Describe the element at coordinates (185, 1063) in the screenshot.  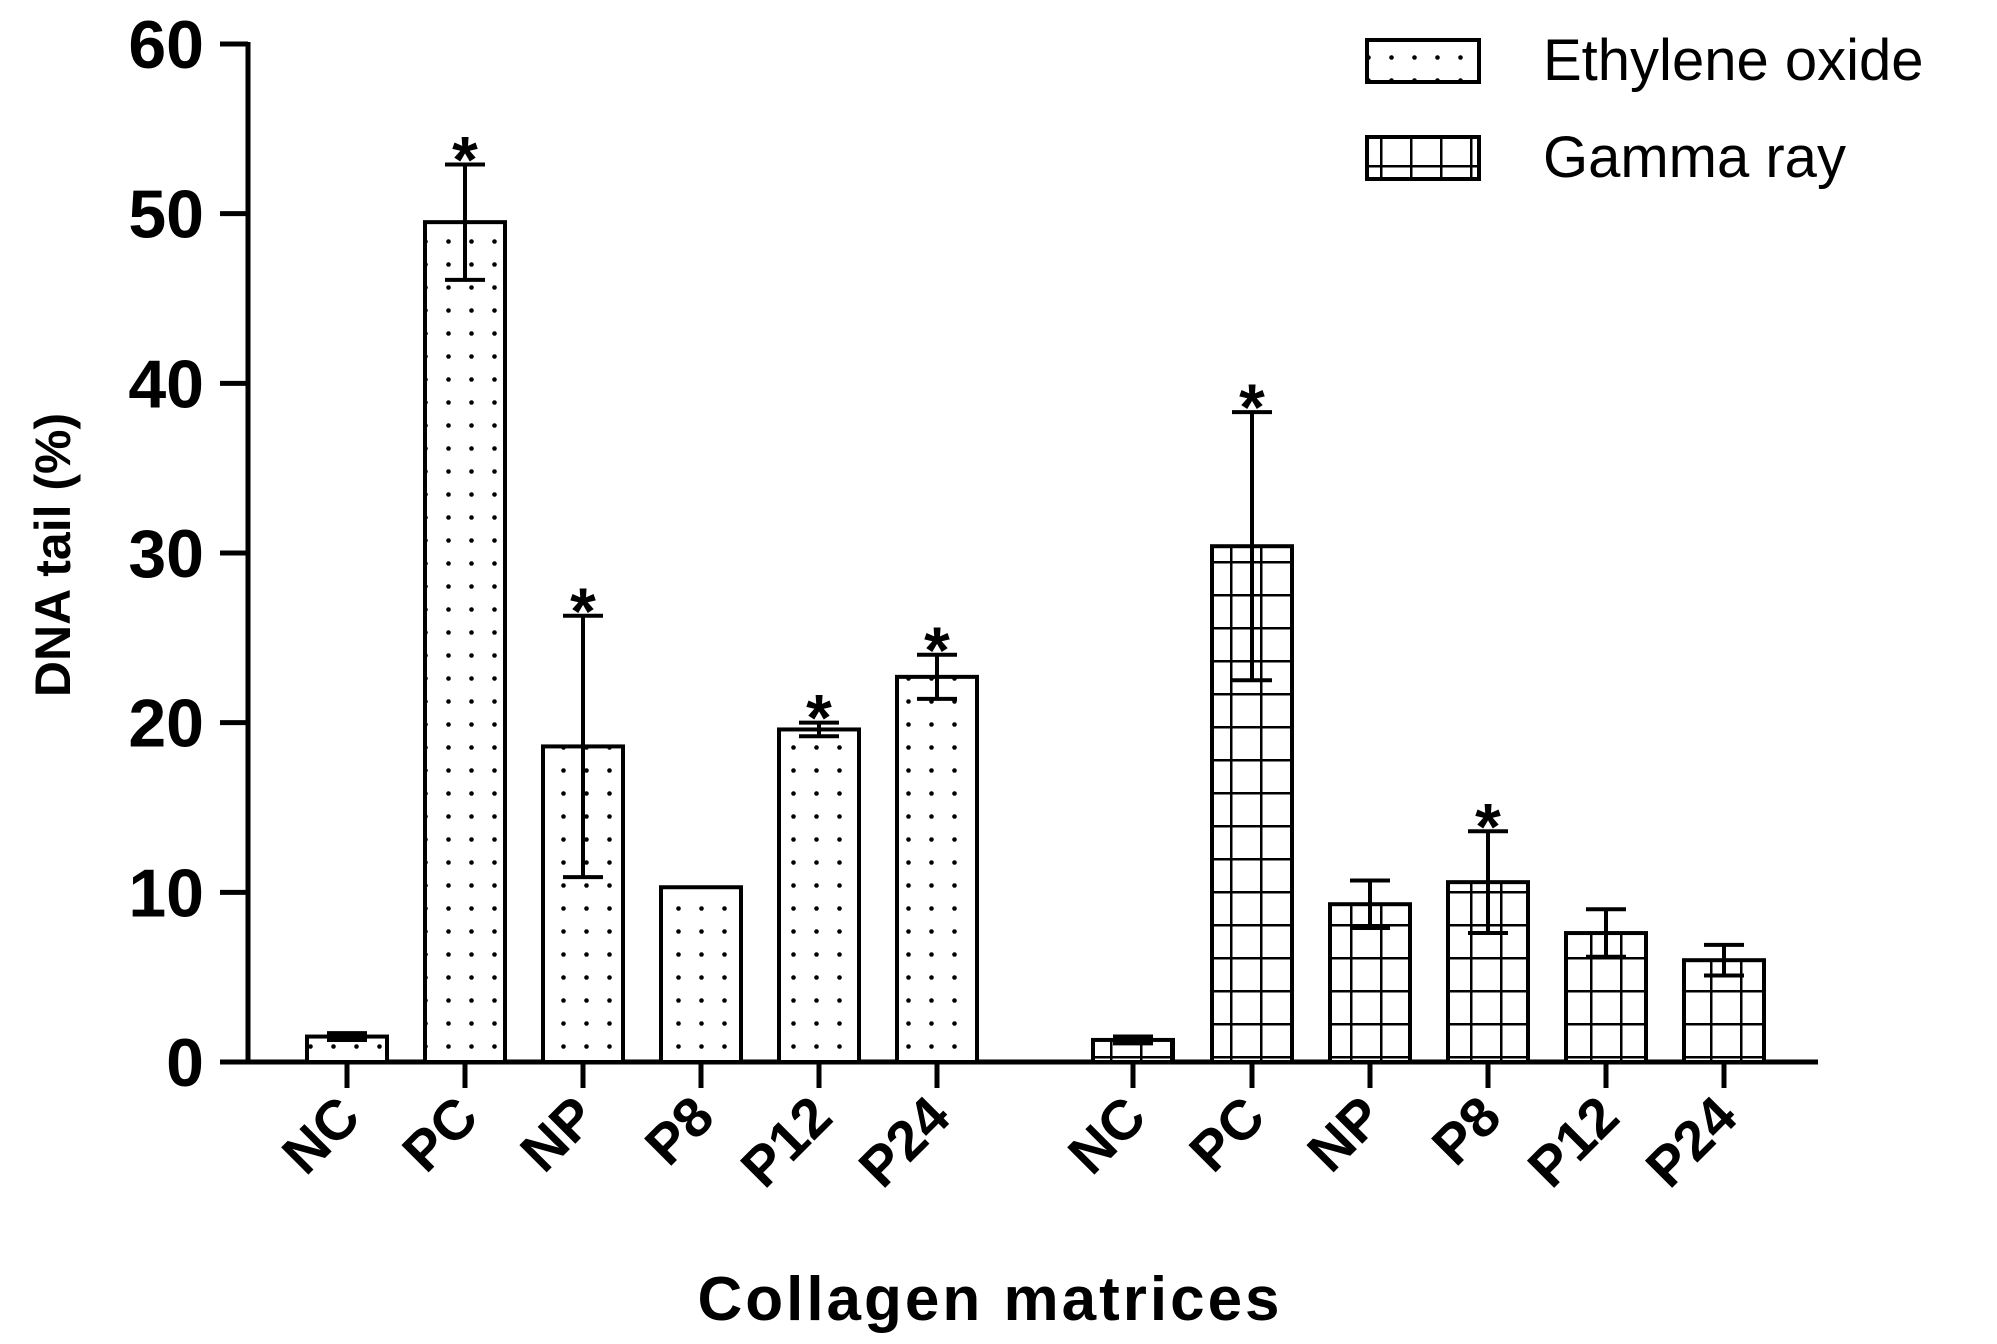
I see `y-tick-label: 0` at that location.